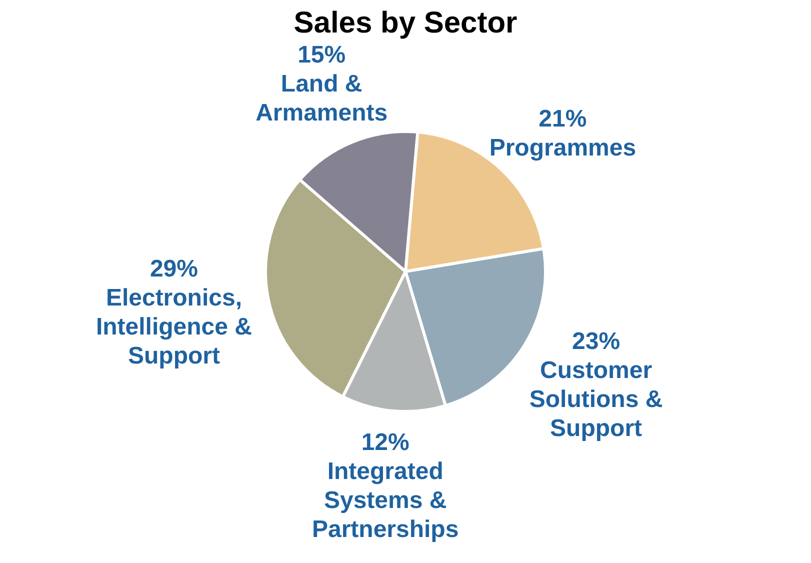 Image resolution: width=811 pixels, height=563 pixels. I want to click on data-label: 15%, so click(322, 54).